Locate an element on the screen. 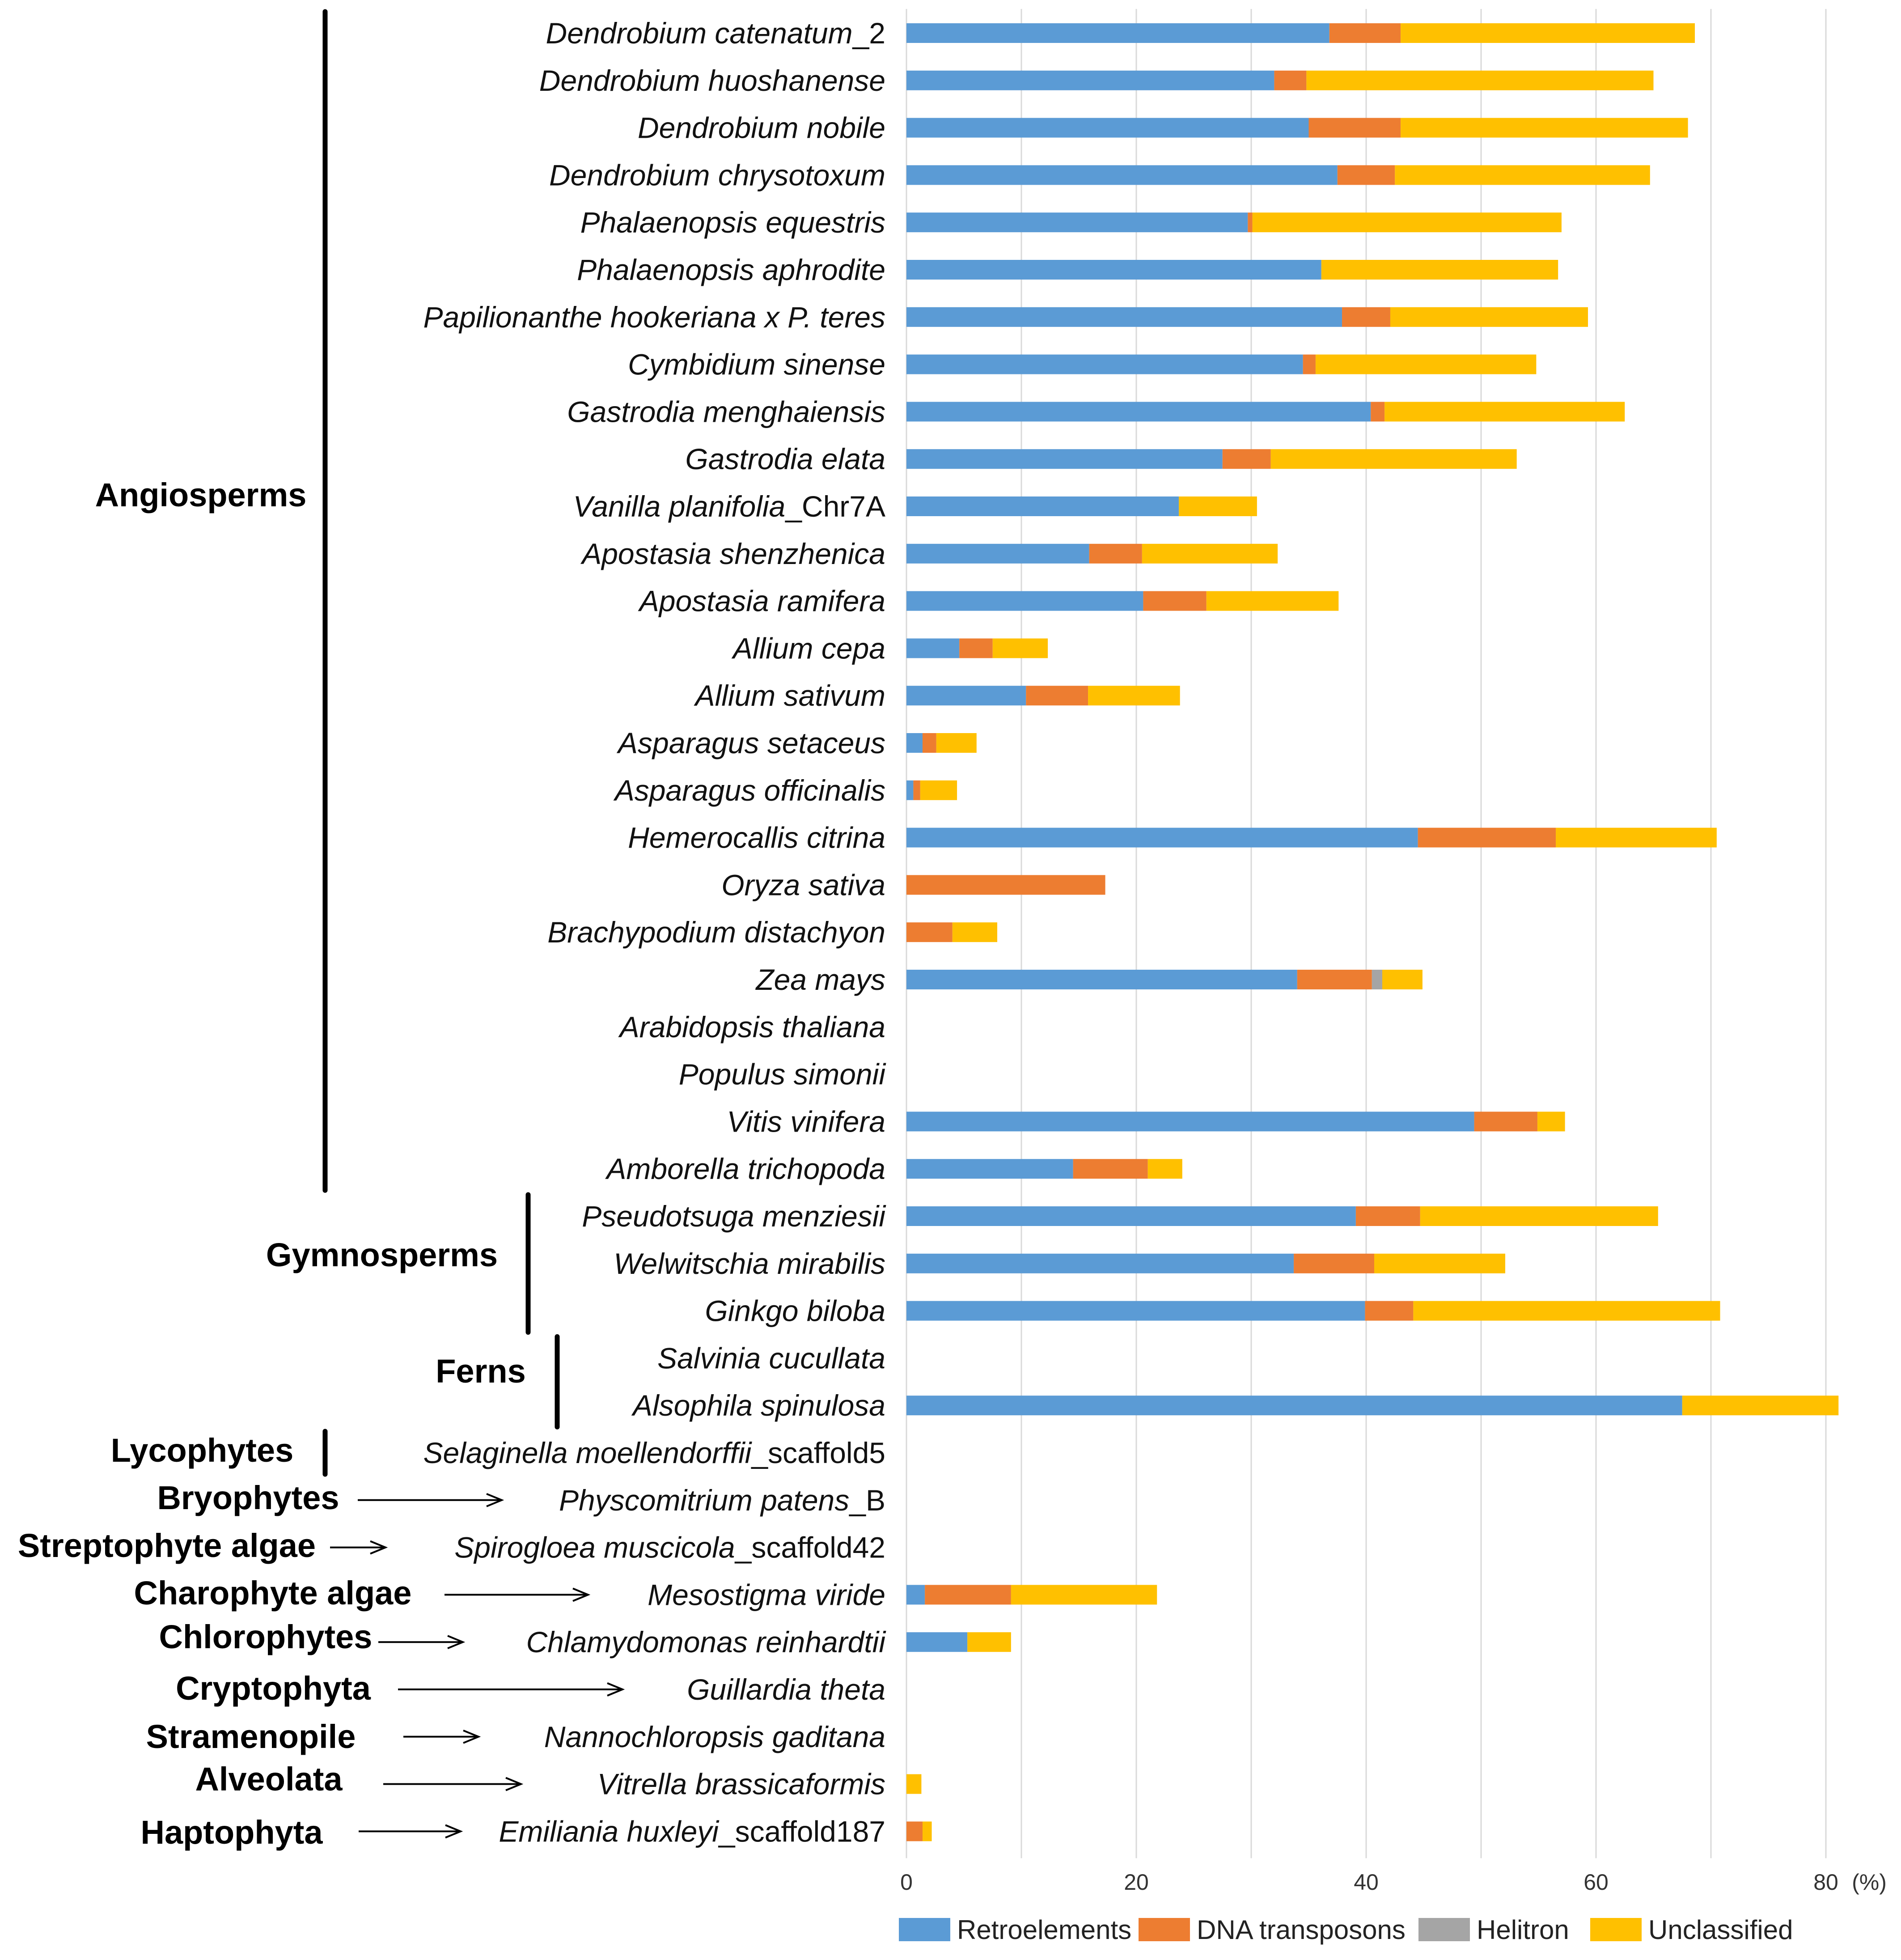  species-label: Dendrobium chrysotoxum is located at coordinates (717, 174).